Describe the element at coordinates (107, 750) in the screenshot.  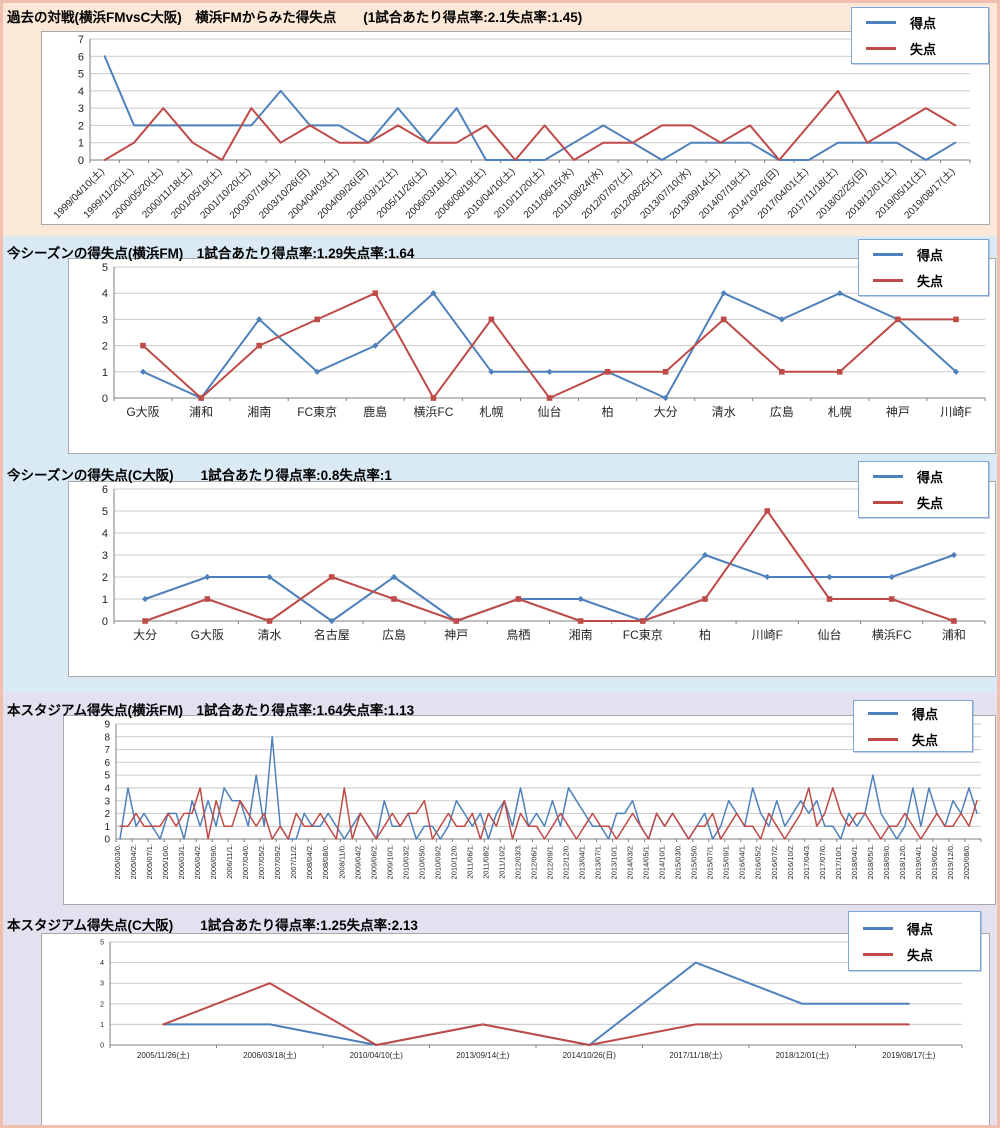
I see `svg-text: 7` at that location.